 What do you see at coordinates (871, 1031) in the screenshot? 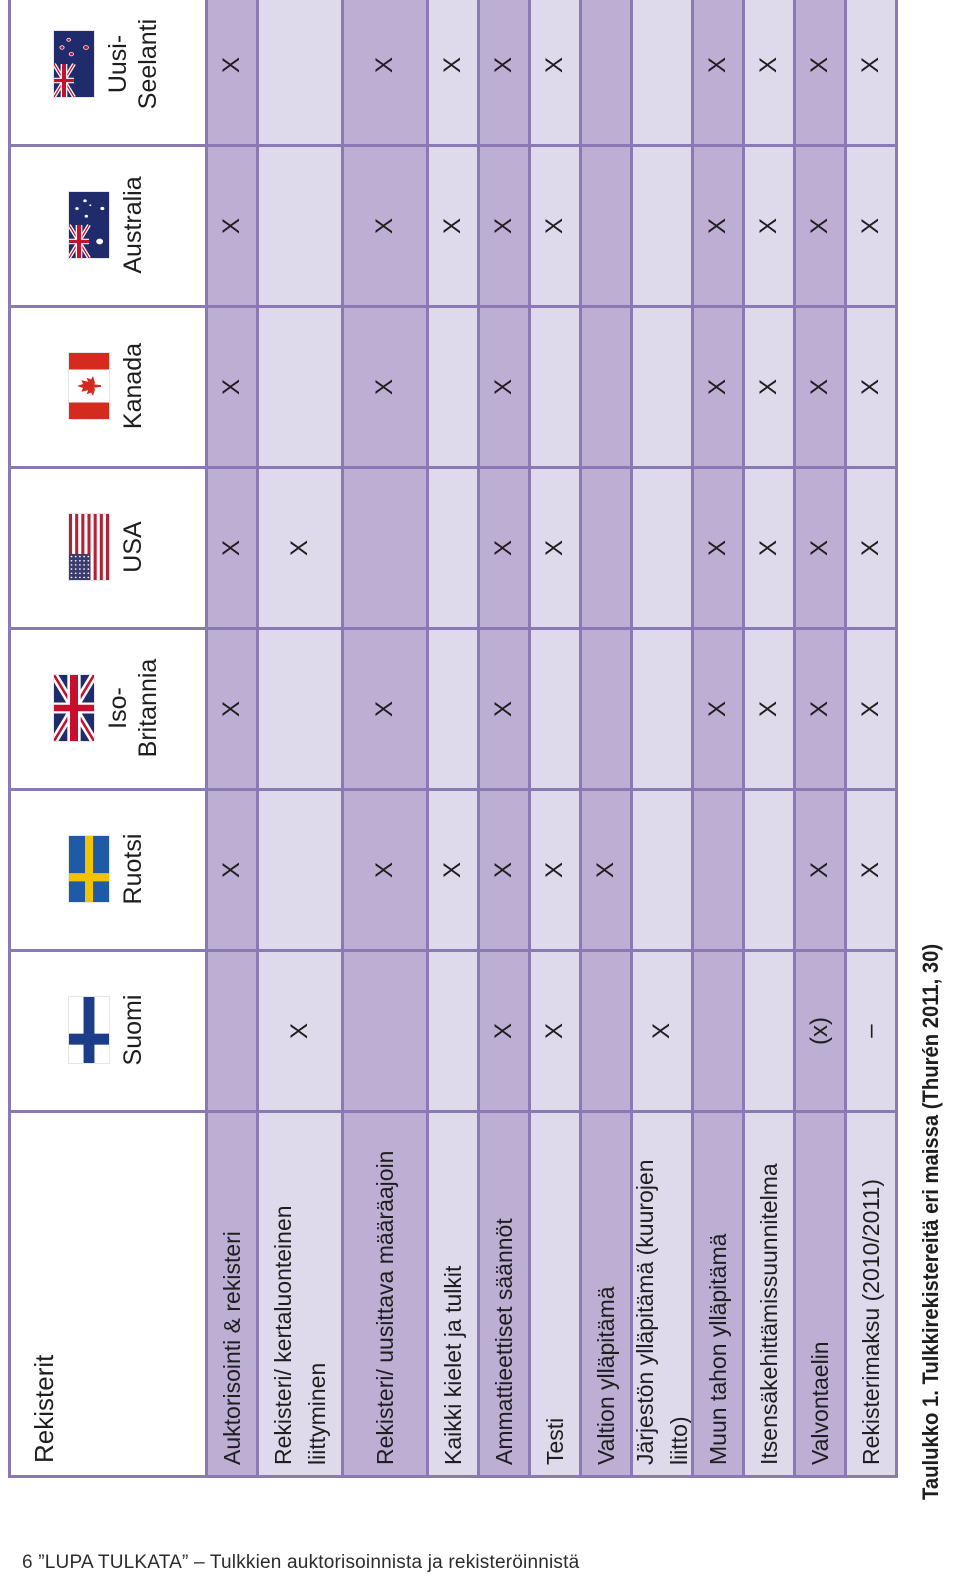
I see `table-cell-mark: –` at bounding box center [871, 1031].